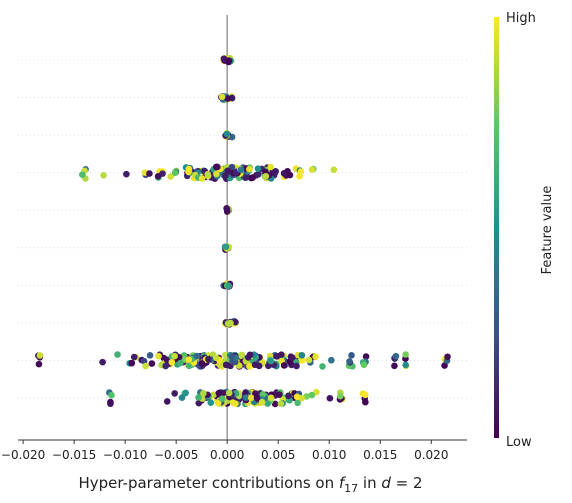 This screenshot has height=503, width=572. Describe the element at coordinates (547, 230) in the screenshot. I see `colorbar-title: Feature value` at that location.